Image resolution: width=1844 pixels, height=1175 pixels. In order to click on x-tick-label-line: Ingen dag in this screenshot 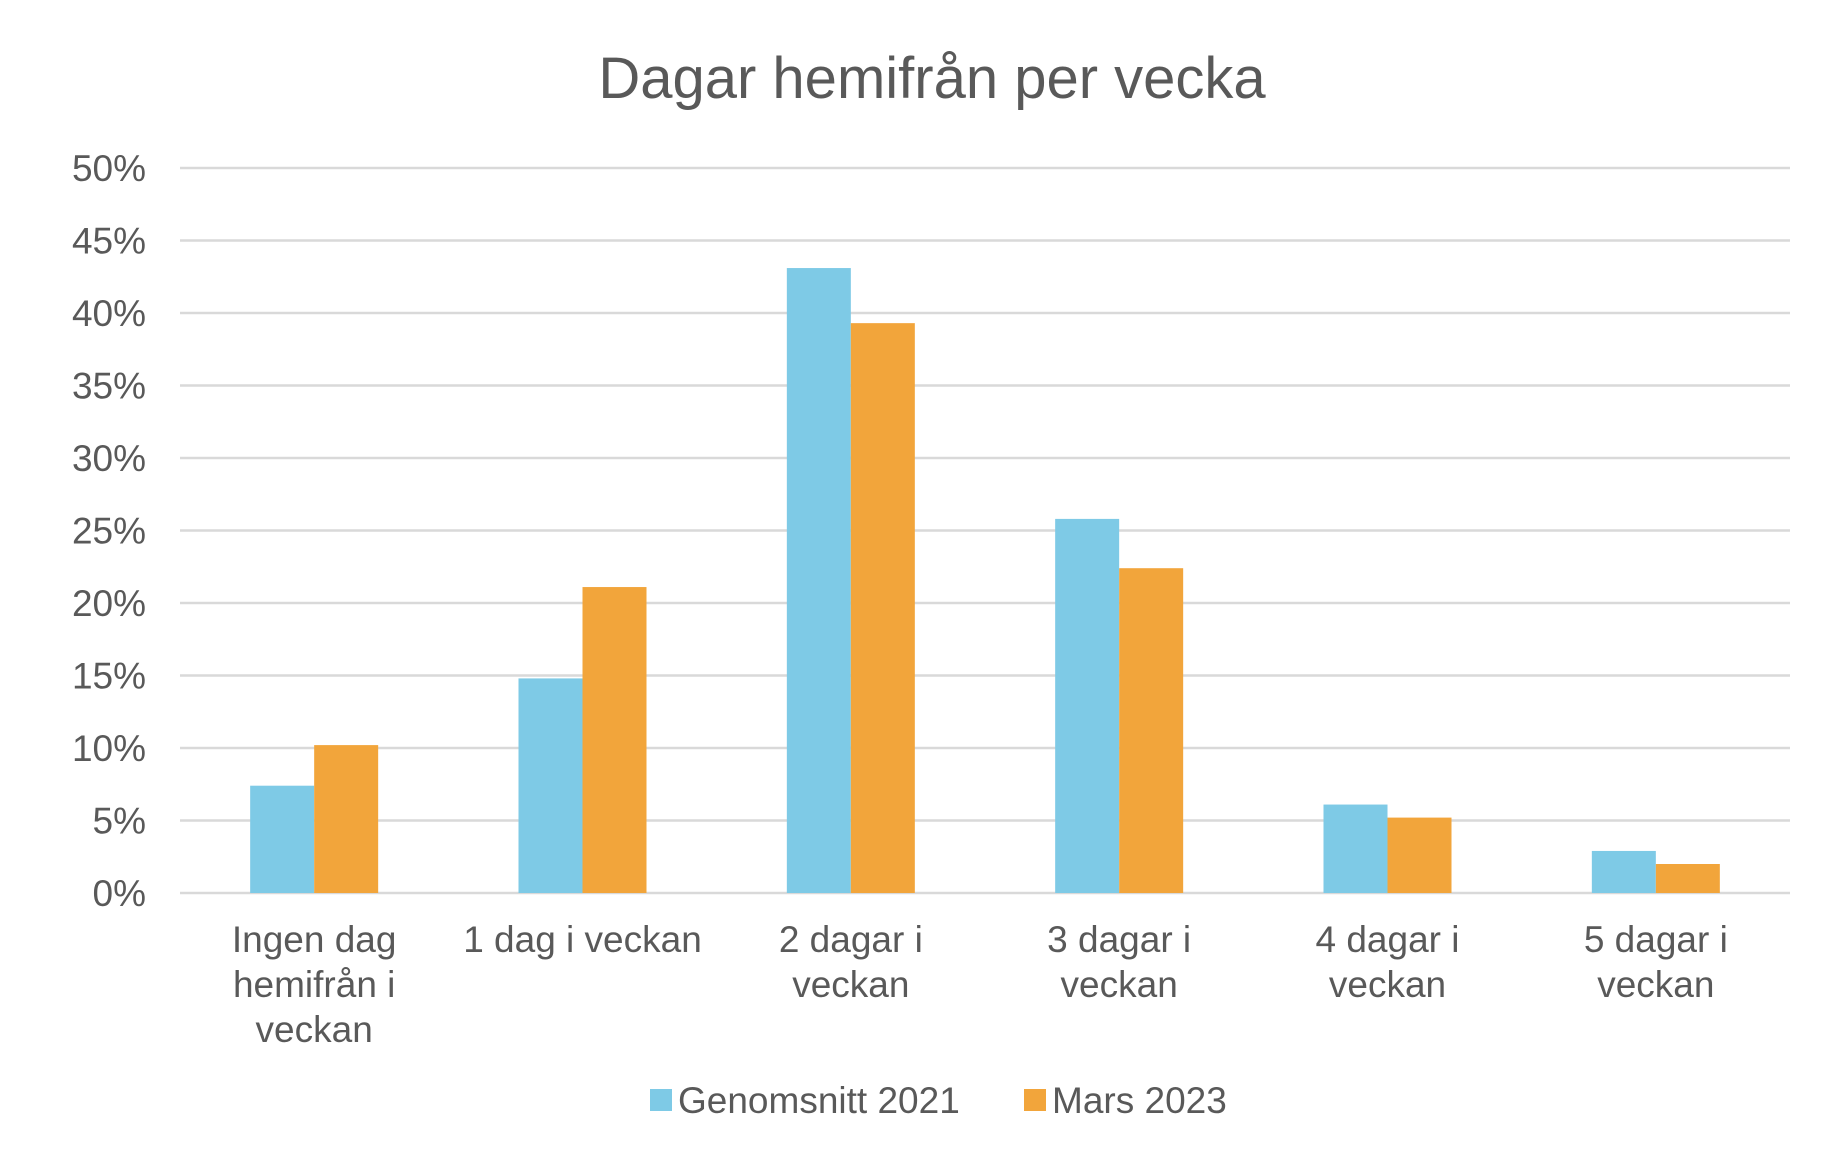, I will do `click(314, 939)`.